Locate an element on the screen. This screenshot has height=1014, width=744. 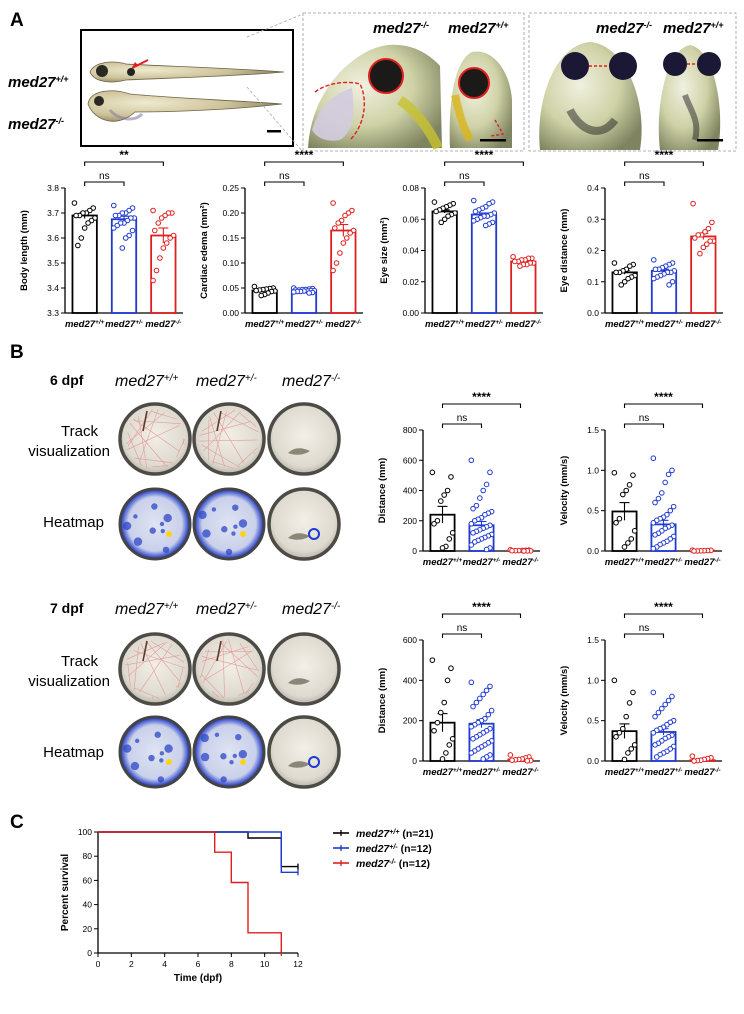
label-7dpf: 7 dpf is located at coordinates (67, 608).